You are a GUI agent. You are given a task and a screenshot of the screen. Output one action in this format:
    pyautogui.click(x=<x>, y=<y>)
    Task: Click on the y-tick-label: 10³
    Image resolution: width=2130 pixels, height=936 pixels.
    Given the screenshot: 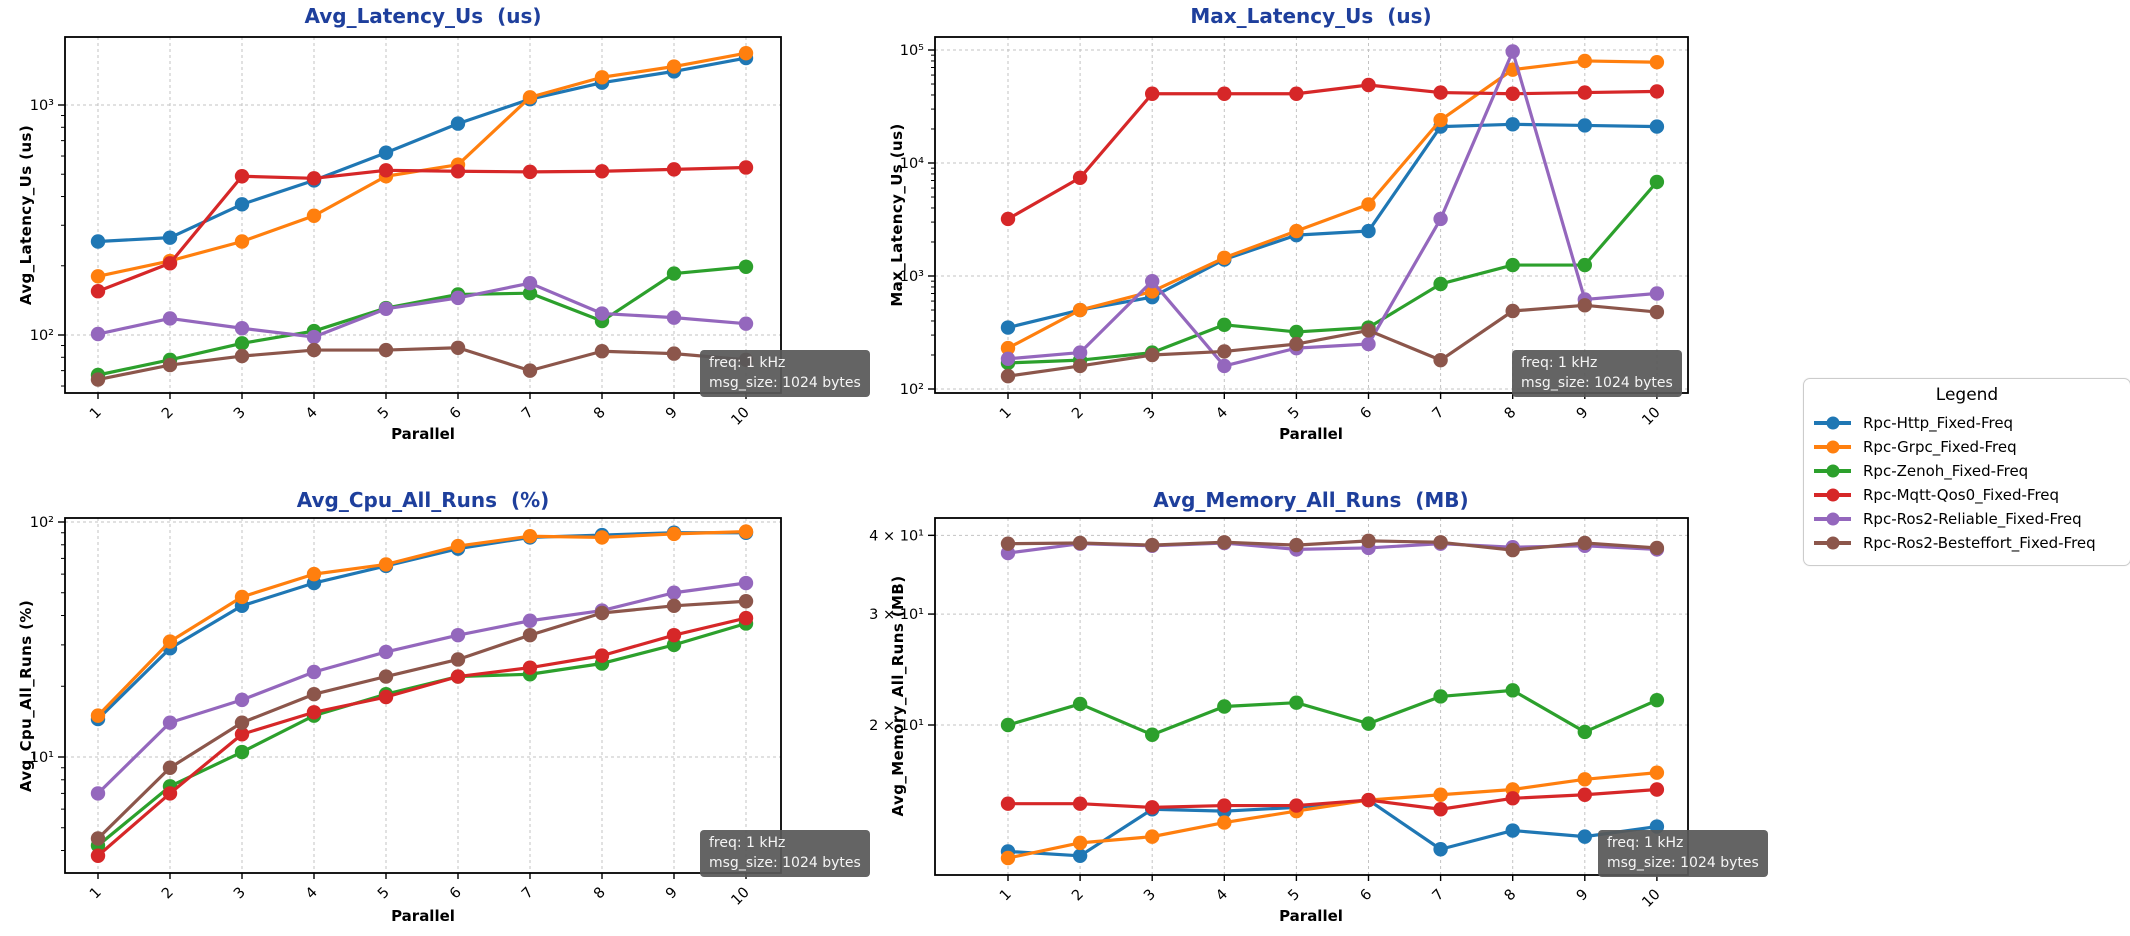 What is the action you would take?
    pyautogui.click(x=912, y=277)
    